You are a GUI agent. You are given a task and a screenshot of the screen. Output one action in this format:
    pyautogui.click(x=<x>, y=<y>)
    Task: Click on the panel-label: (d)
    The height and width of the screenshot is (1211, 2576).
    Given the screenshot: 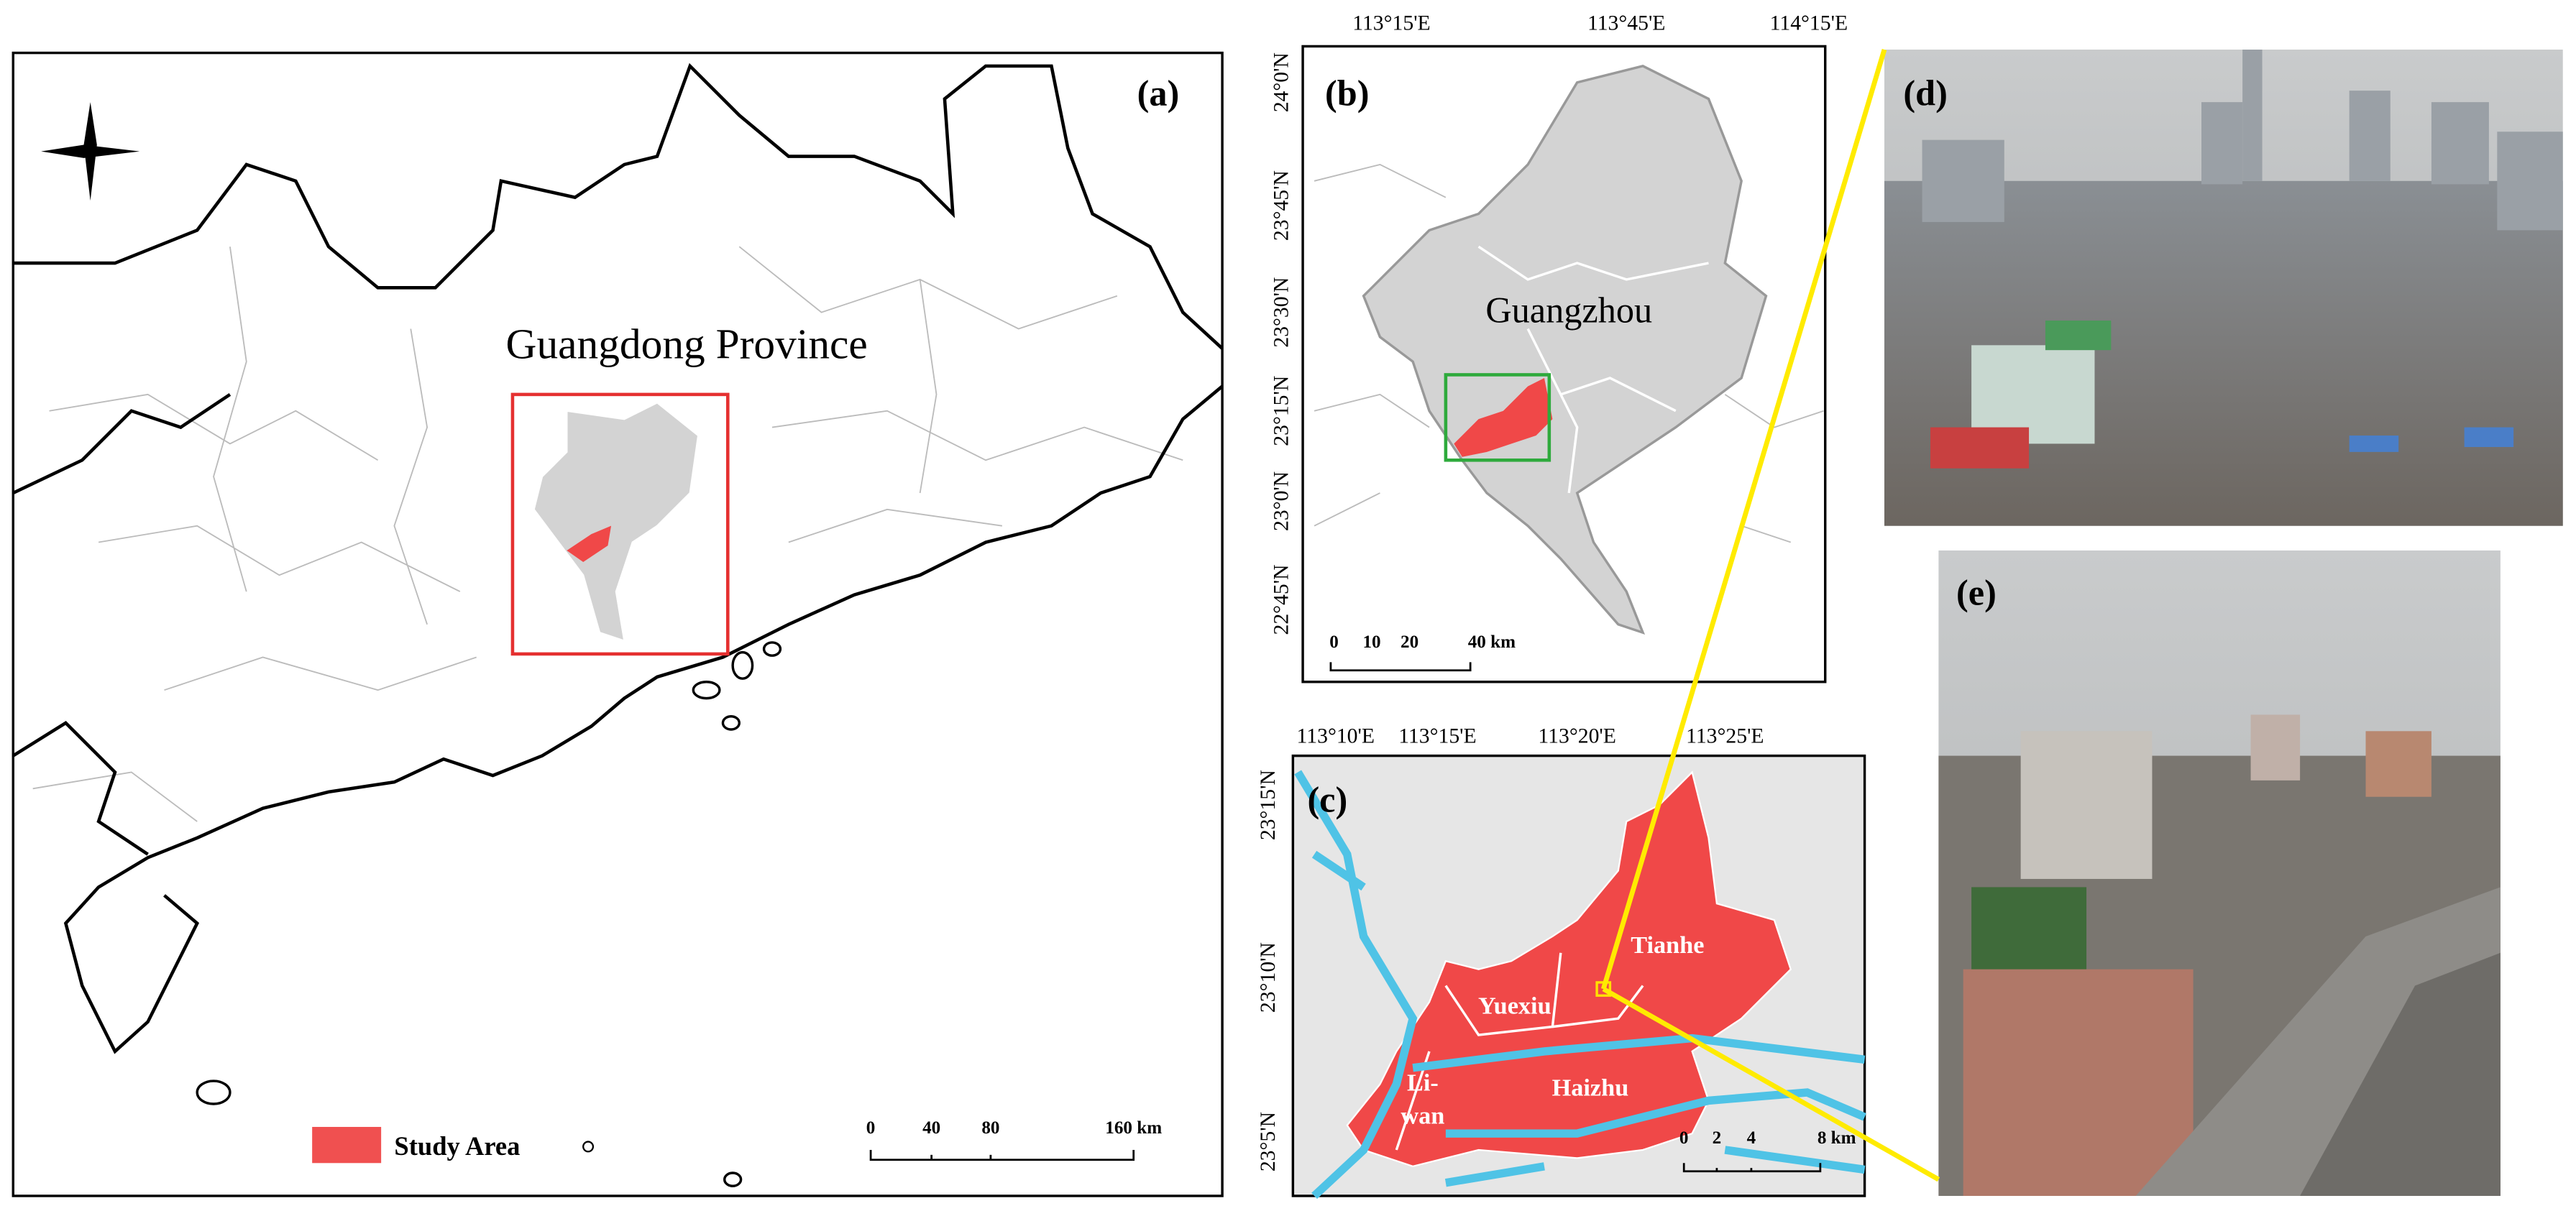 What is the action you would take?
    pyautogui.click(x=1925, y=93)
    